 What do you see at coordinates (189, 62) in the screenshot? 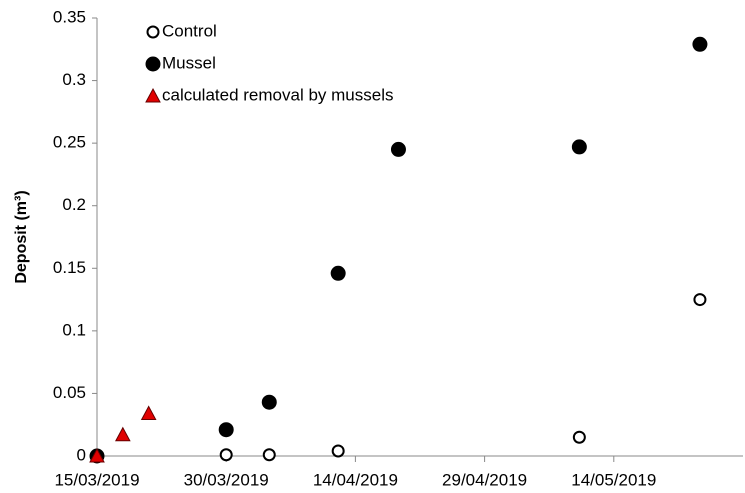
I see `legend-label: Mussel` at bounding box center [189, 62].